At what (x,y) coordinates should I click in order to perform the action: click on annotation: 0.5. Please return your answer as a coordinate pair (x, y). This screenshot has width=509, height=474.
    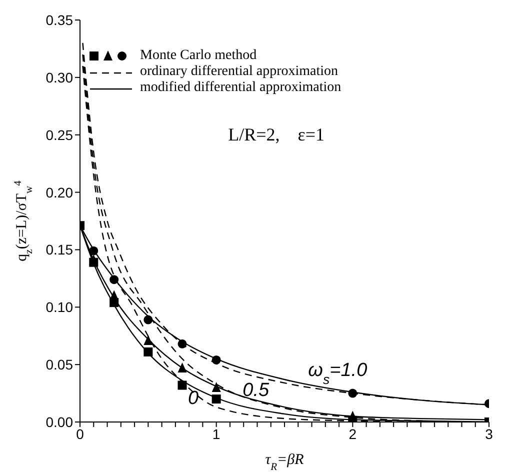
    Looking at the image, I should click on (256, 390).